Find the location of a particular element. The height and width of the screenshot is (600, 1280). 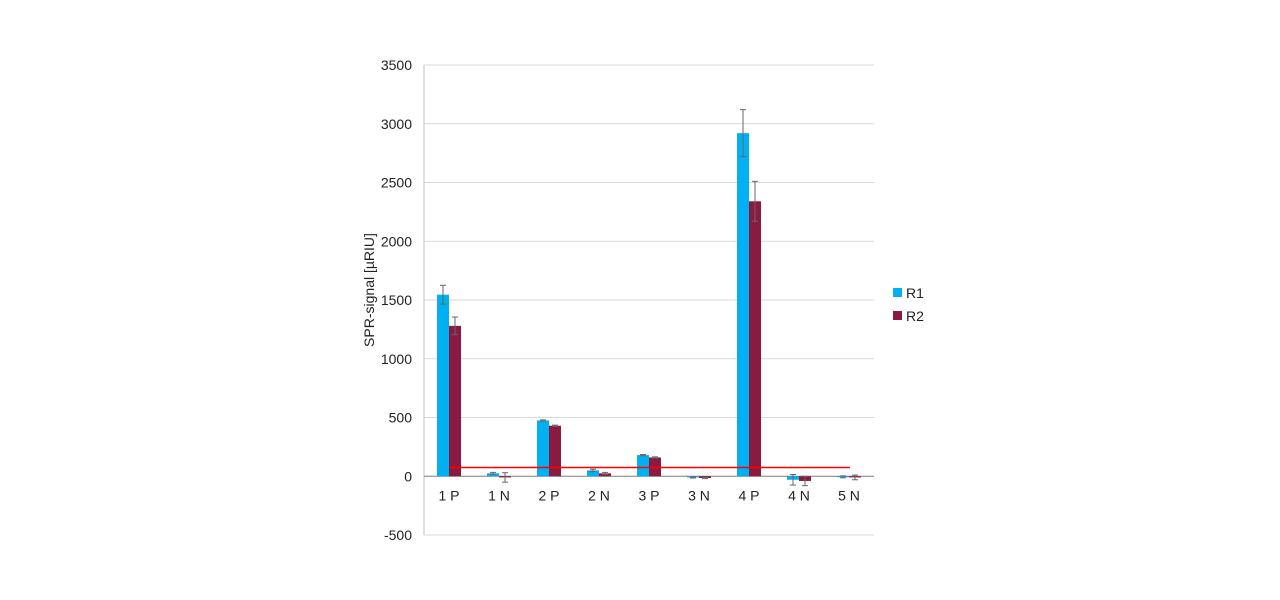

legend-item-r1: R1 is located at coordinates (908, 292).